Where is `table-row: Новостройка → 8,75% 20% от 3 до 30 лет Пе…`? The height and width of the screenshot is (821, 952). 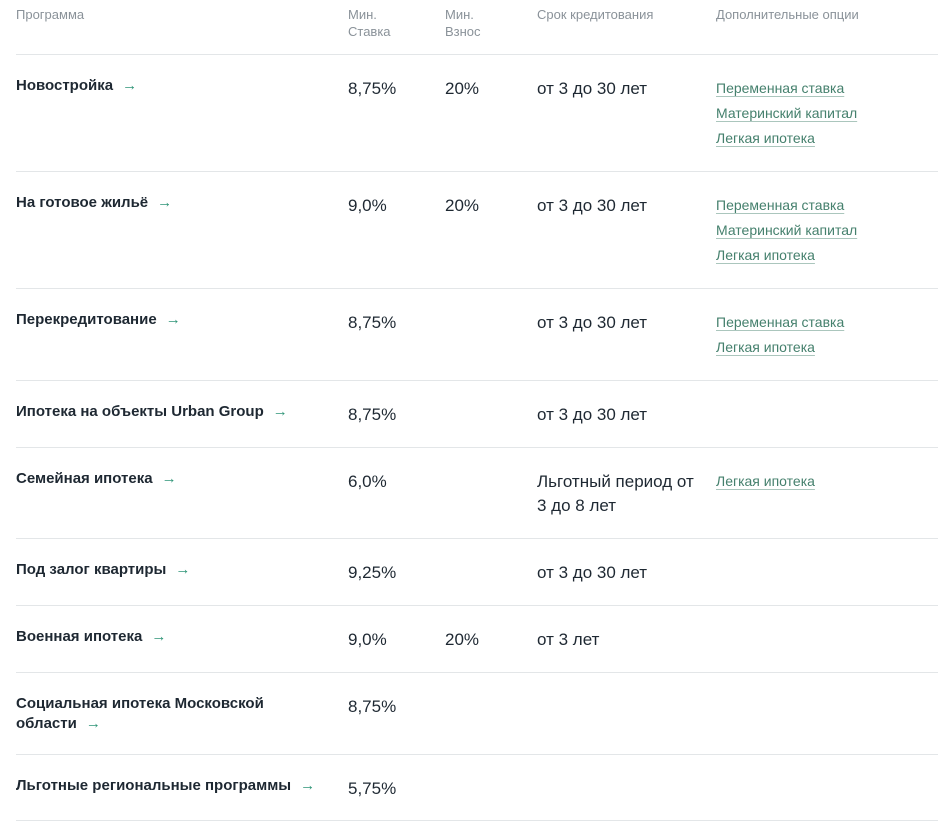 table-row: Новостройка → 8,75% 20% от 3 до 30 лет Пе… is located at coordinates (477, 113).